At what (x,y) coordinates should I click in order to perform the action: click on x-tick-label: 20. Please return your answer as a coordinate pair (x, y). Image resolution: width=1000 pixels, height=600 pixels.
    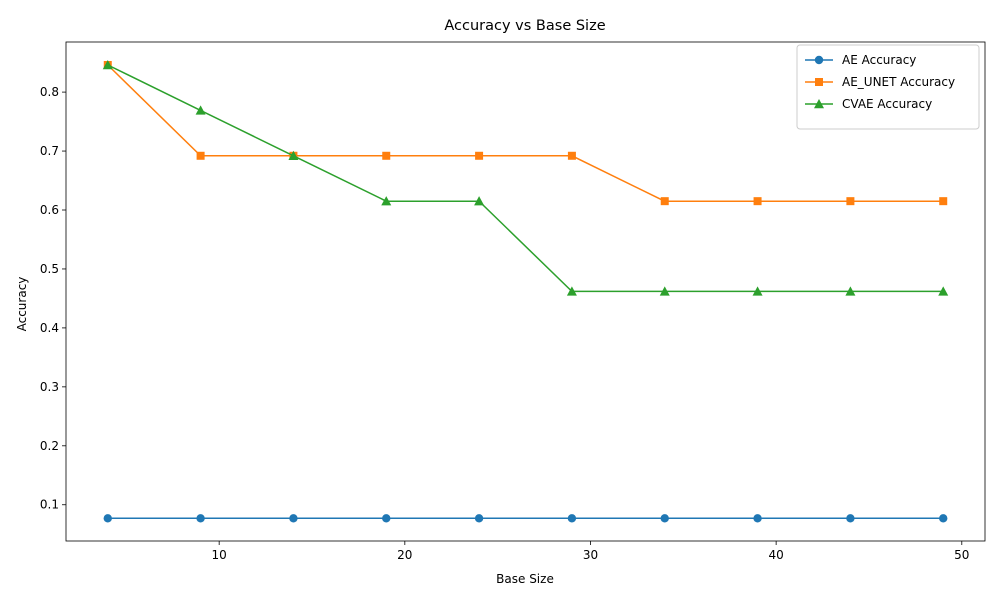
    Looking at the image, I should click on (404, 555).